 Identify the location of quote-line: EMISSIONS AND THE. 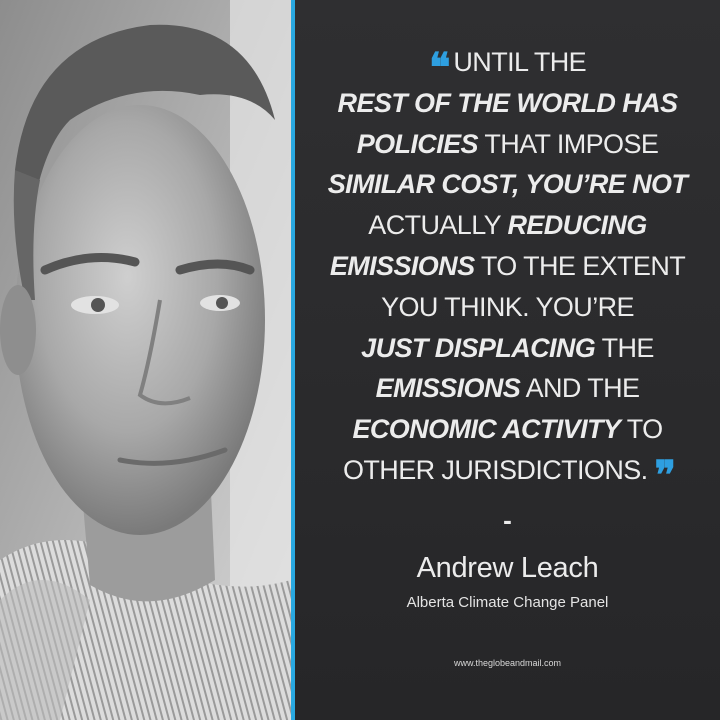
(507, 388).